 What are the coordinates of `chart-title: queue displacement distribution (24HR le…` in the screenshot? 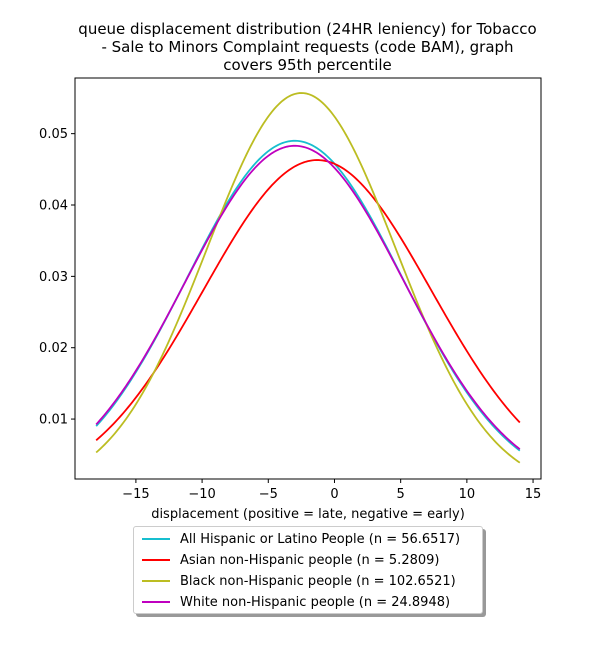 It's located at (307, 47).